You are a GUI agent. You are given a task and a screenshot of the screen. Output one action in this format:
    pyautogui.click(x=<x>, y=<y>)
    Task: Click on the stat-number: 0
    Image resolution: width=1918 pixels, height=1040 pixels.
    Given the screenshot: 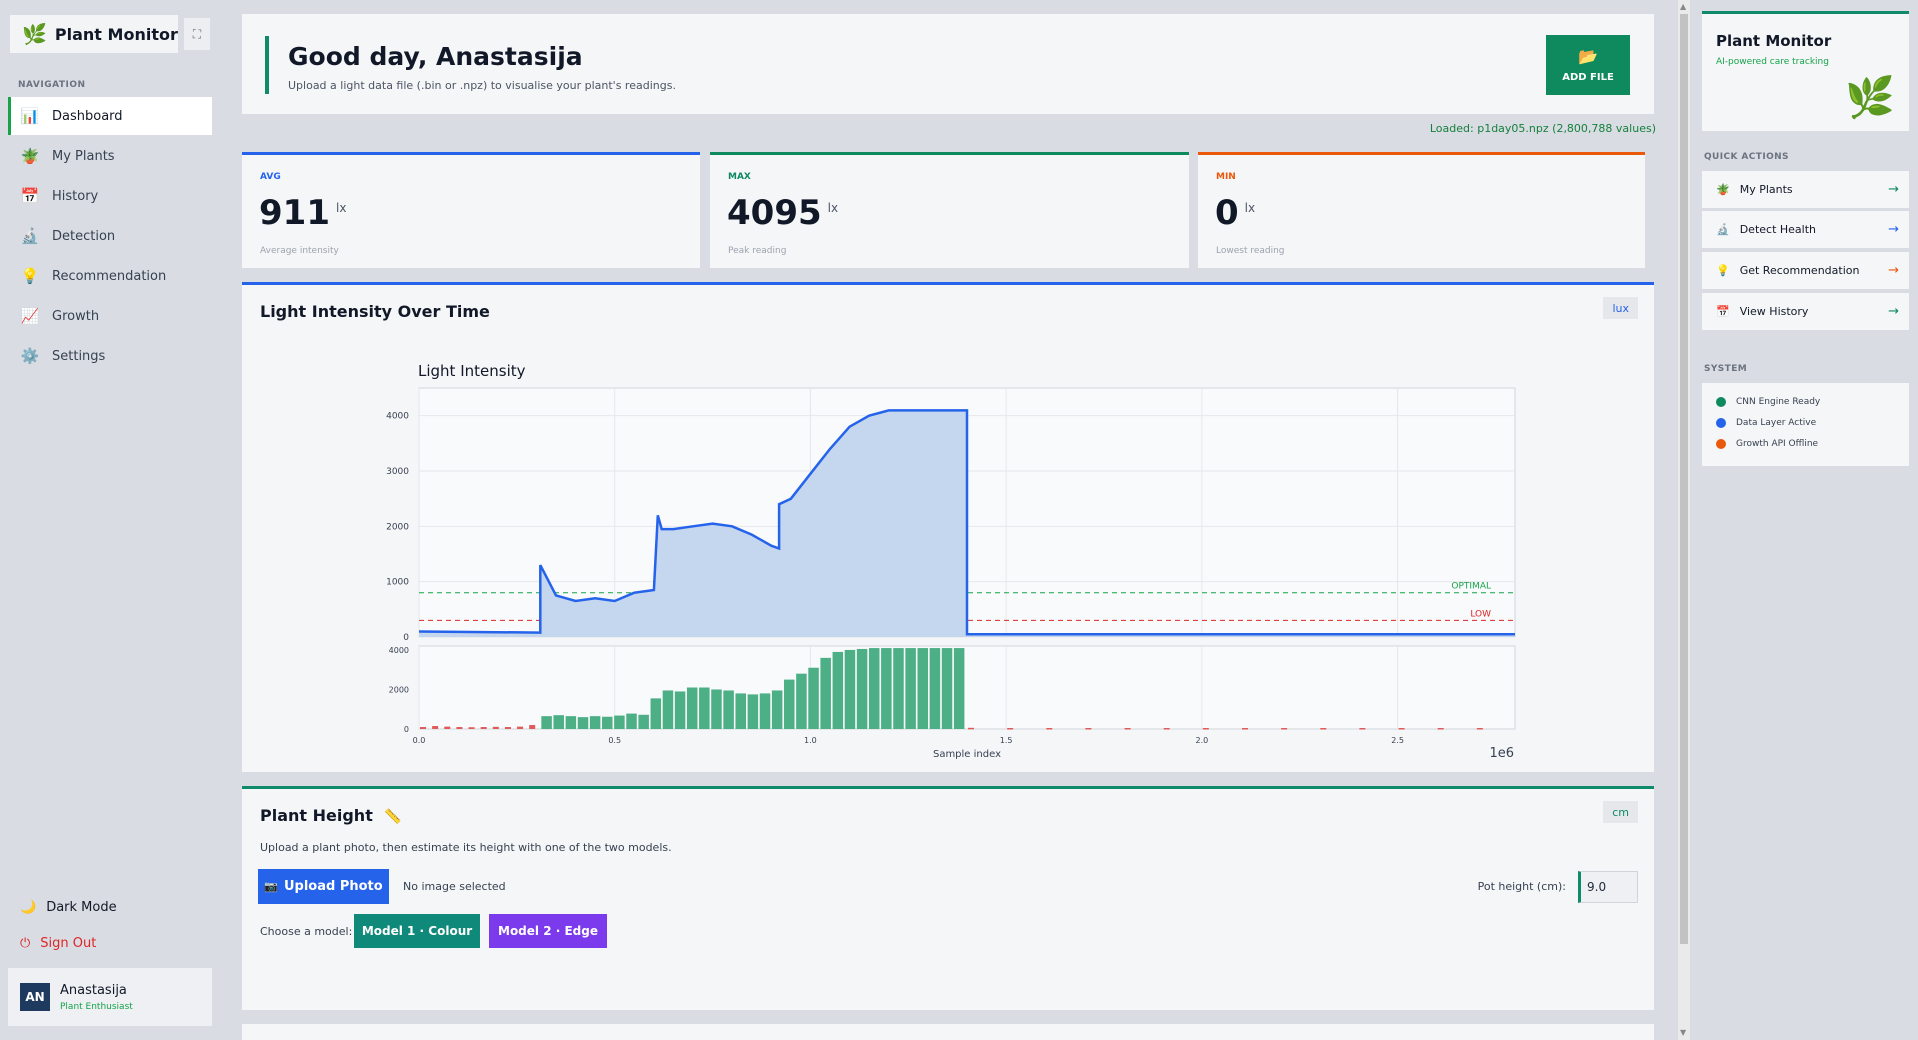 What is the action you would take?
    pyautogui.click(x=1227, y=213)
    